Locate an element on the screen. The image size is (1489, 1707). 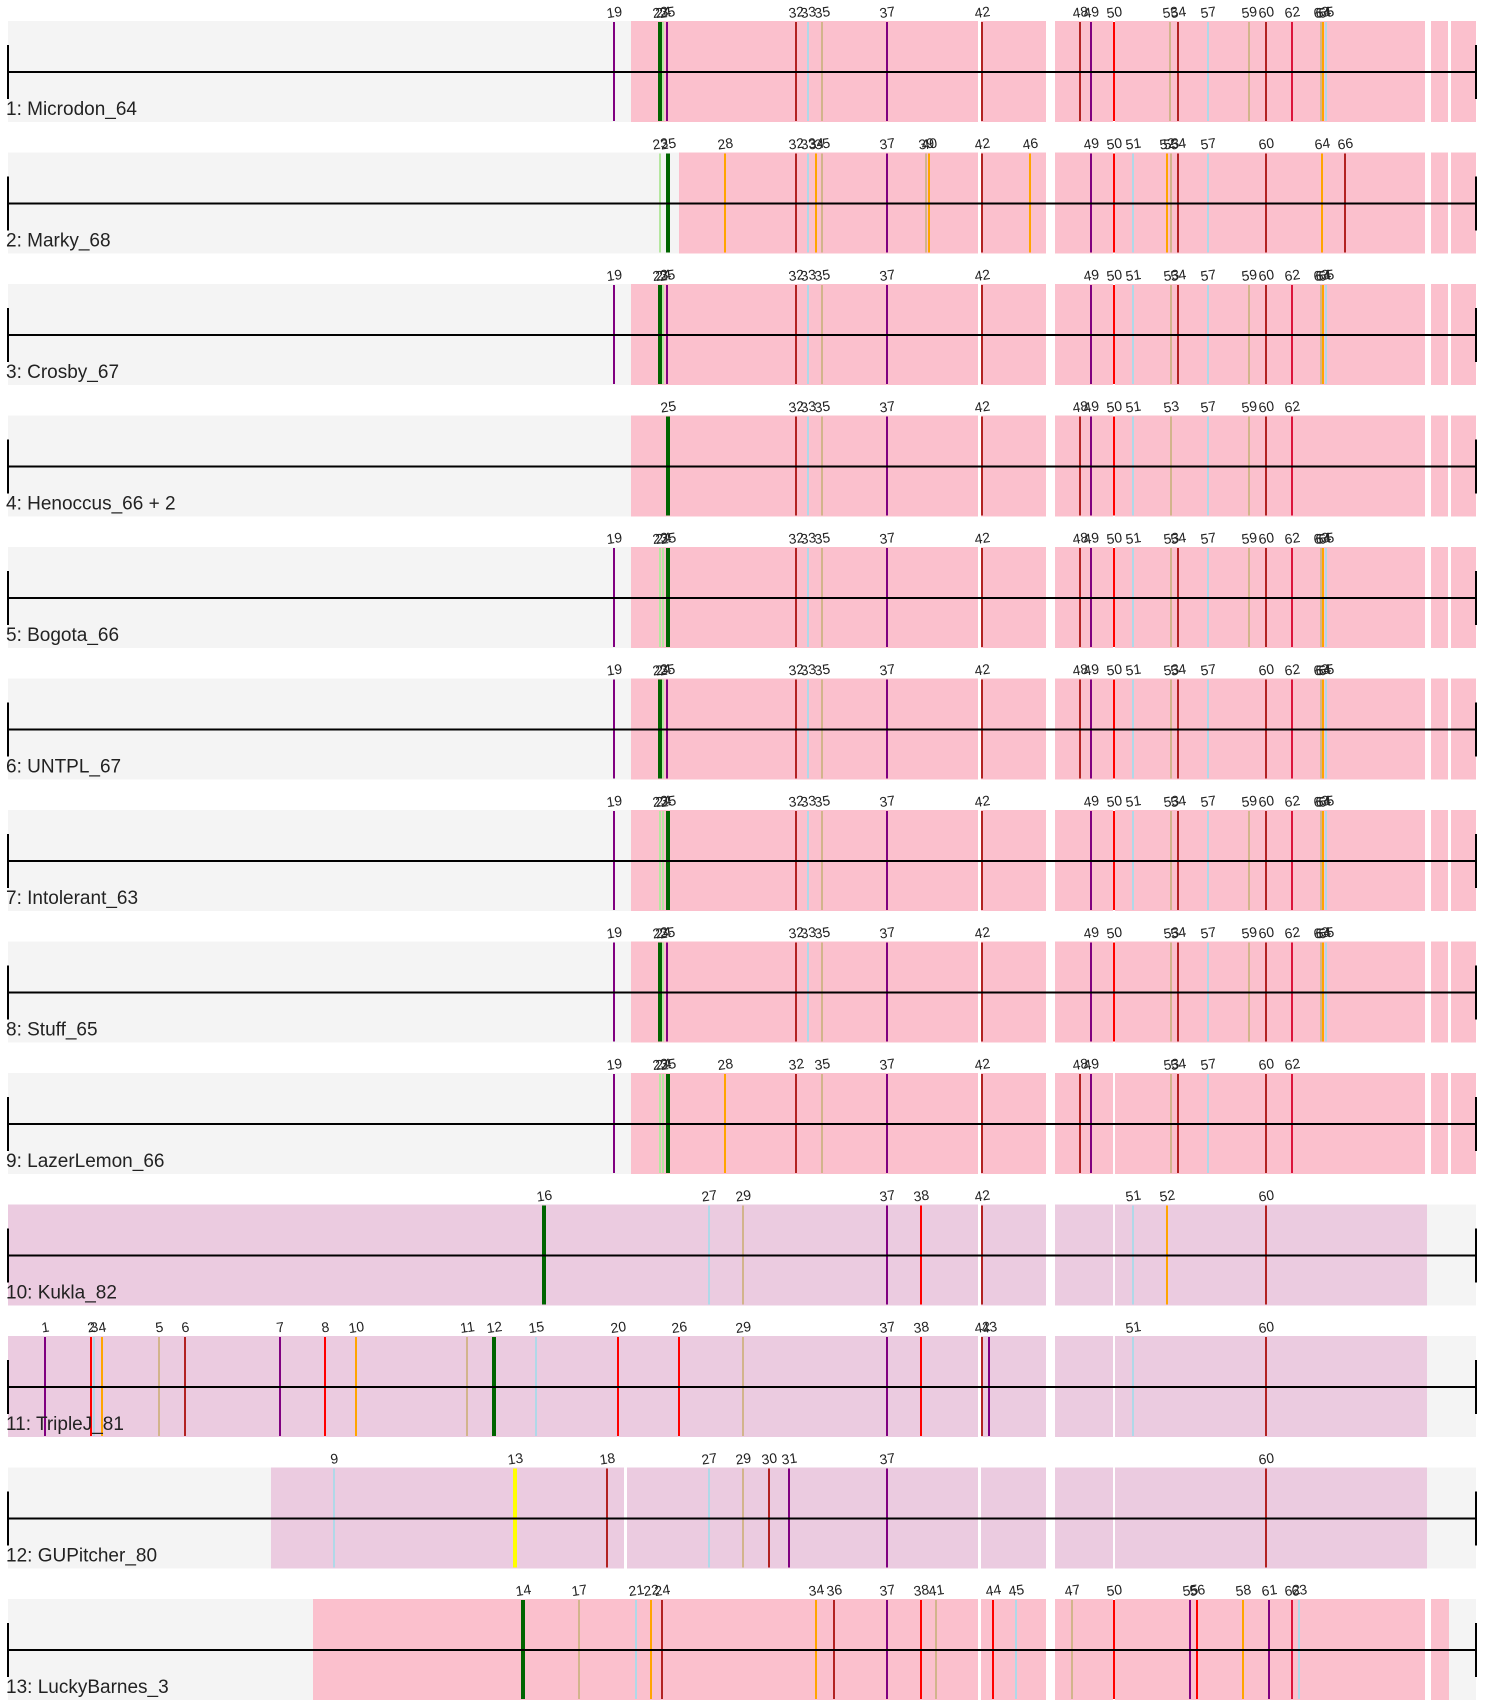
pham-number: 2 is located at coordinates (91, 1327).